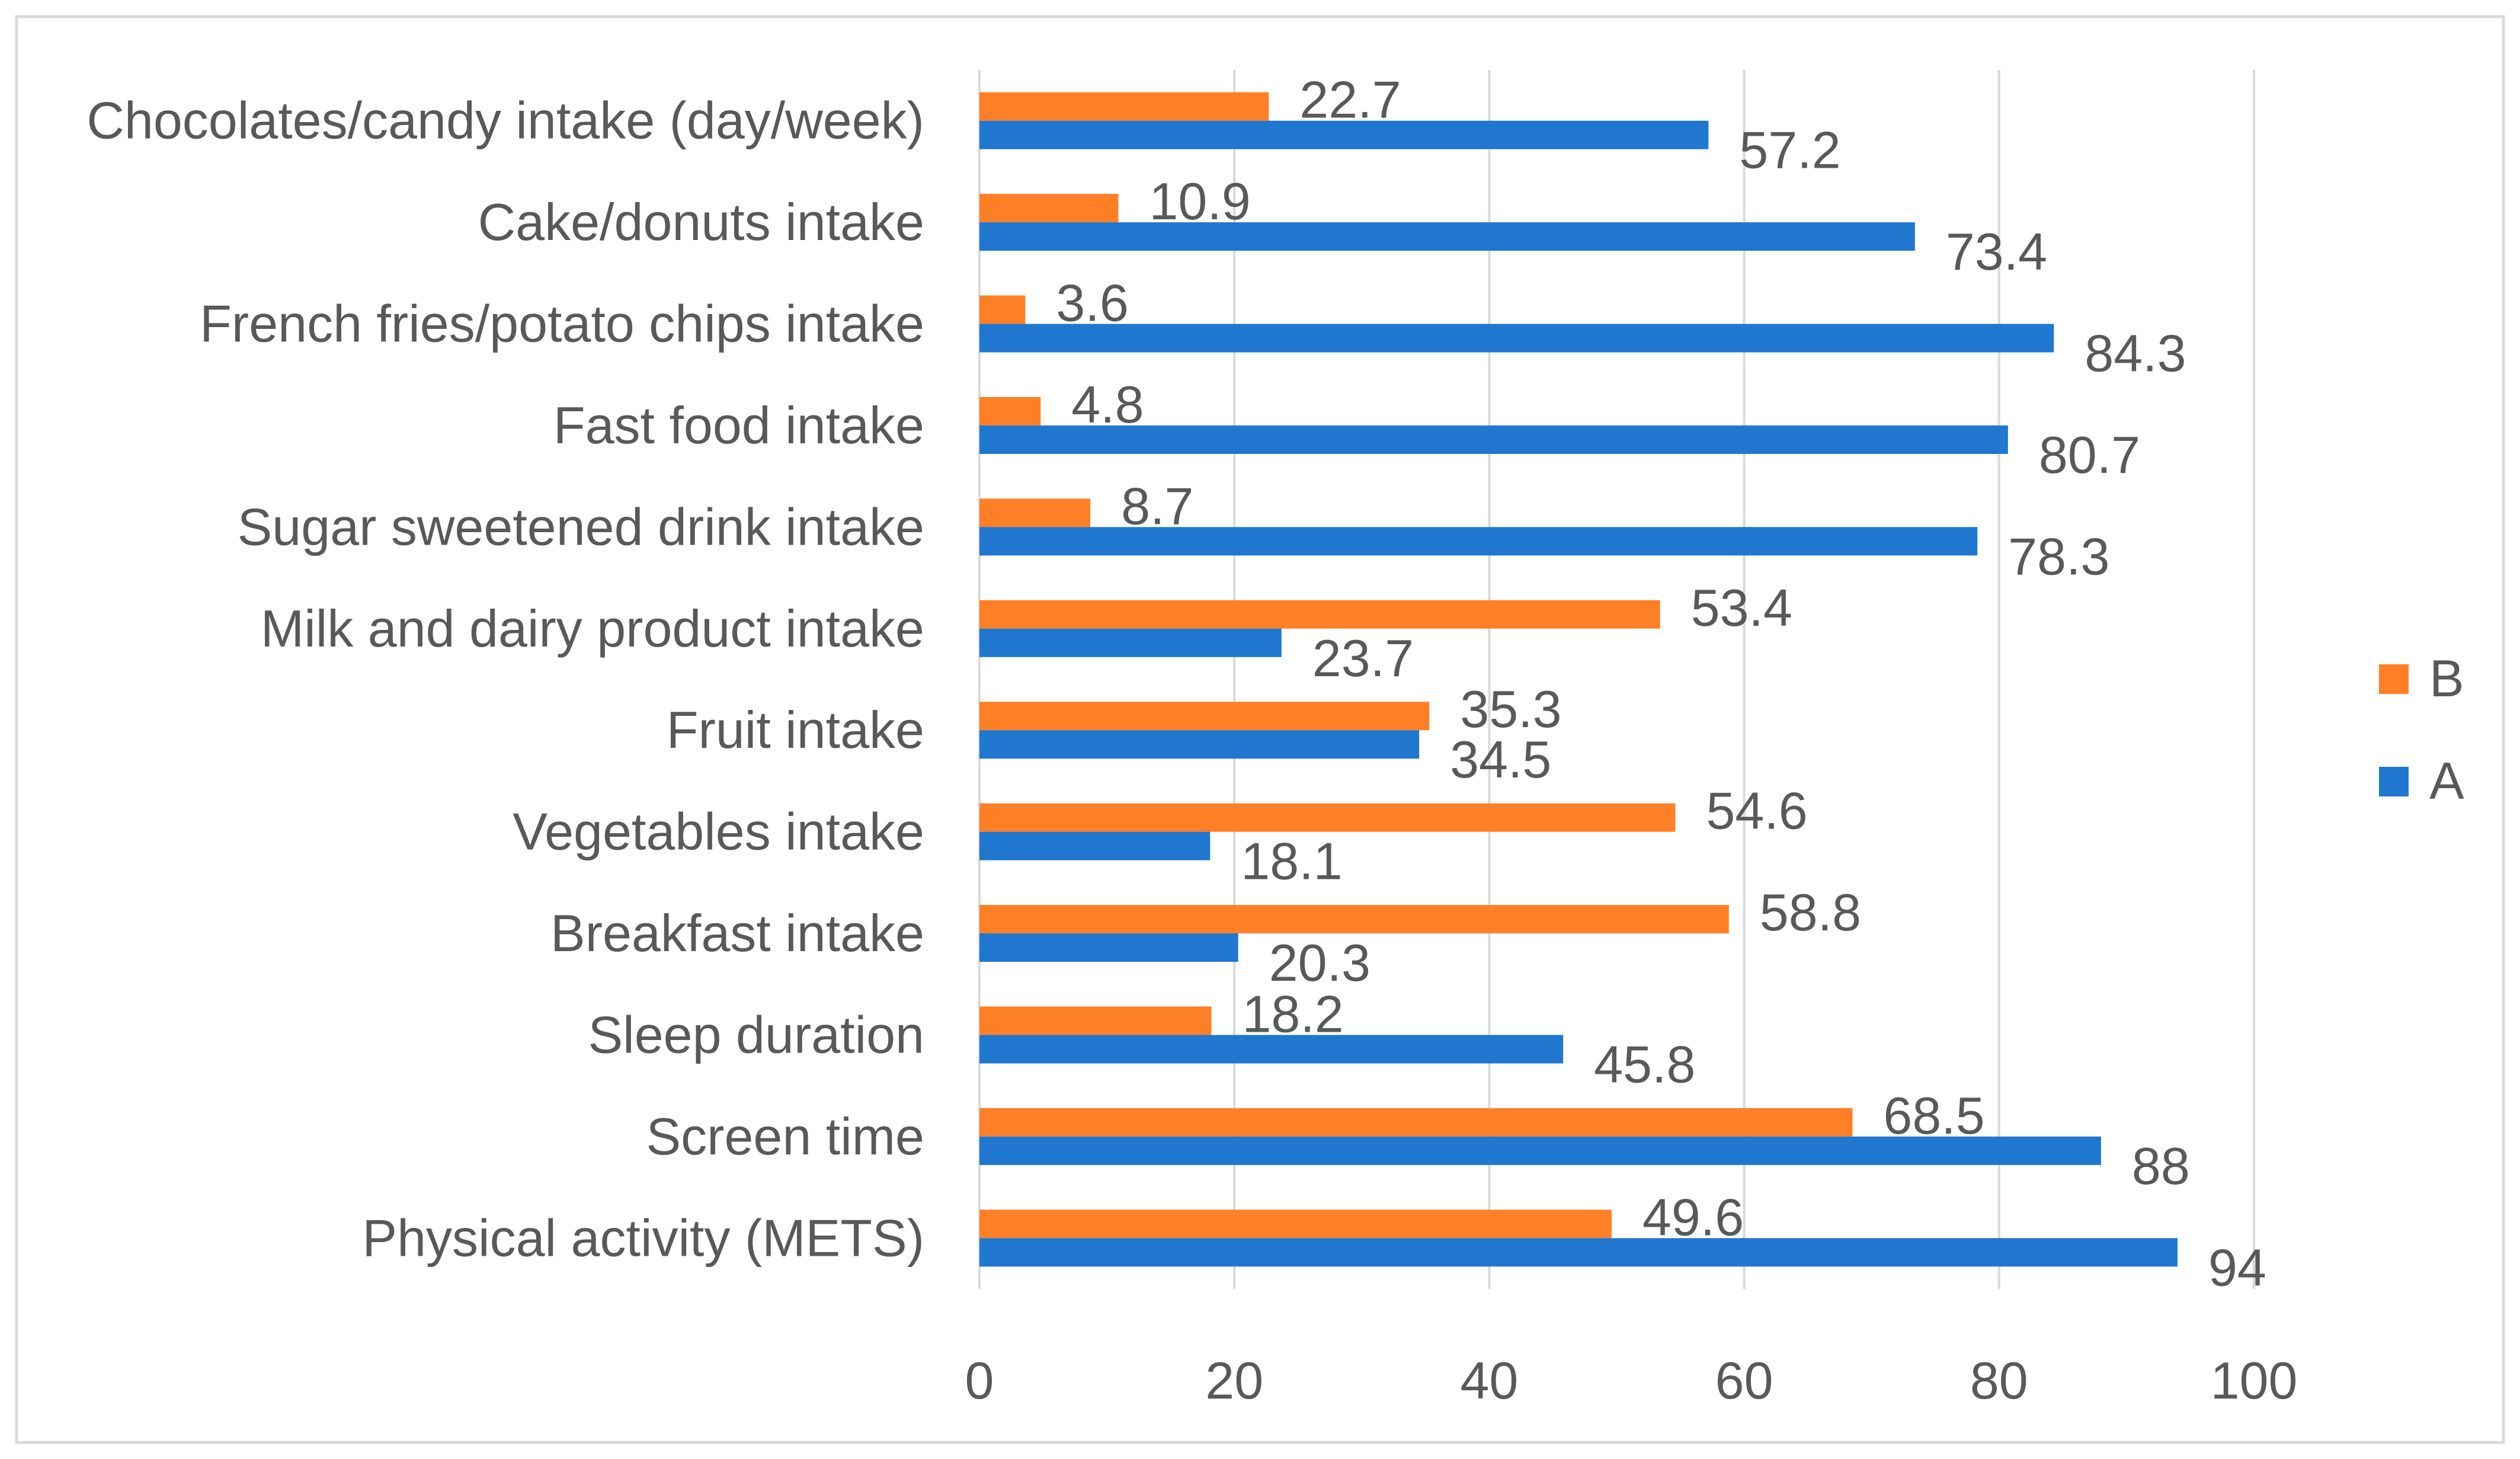  I want to click on data-label-a-cake-donuts-intake: 73.4, so click(1997, 251).